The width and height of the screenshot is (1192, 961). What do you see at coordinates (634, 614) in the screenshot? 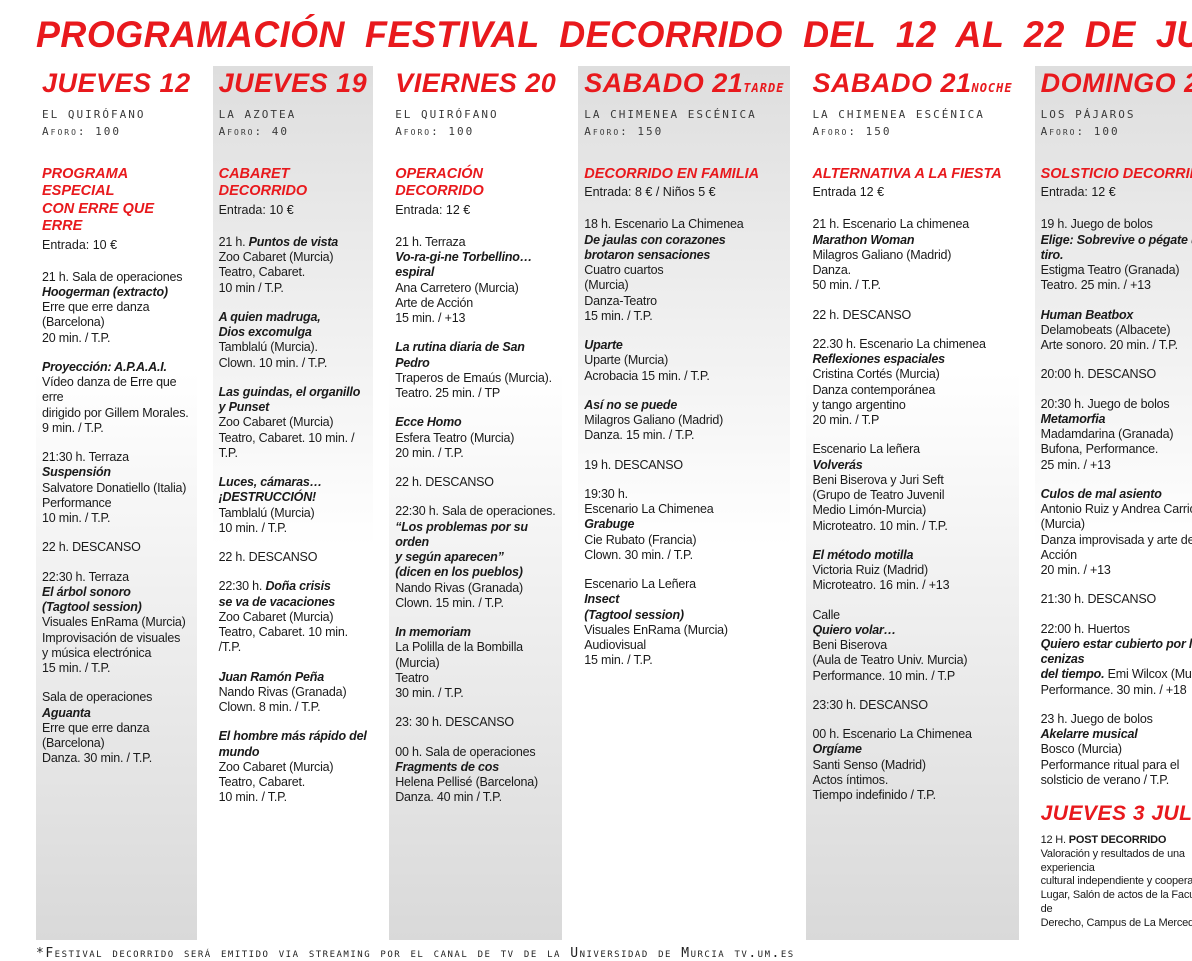
I see `text-segment: (Tagtool session)` at bounding box center [634, 614].